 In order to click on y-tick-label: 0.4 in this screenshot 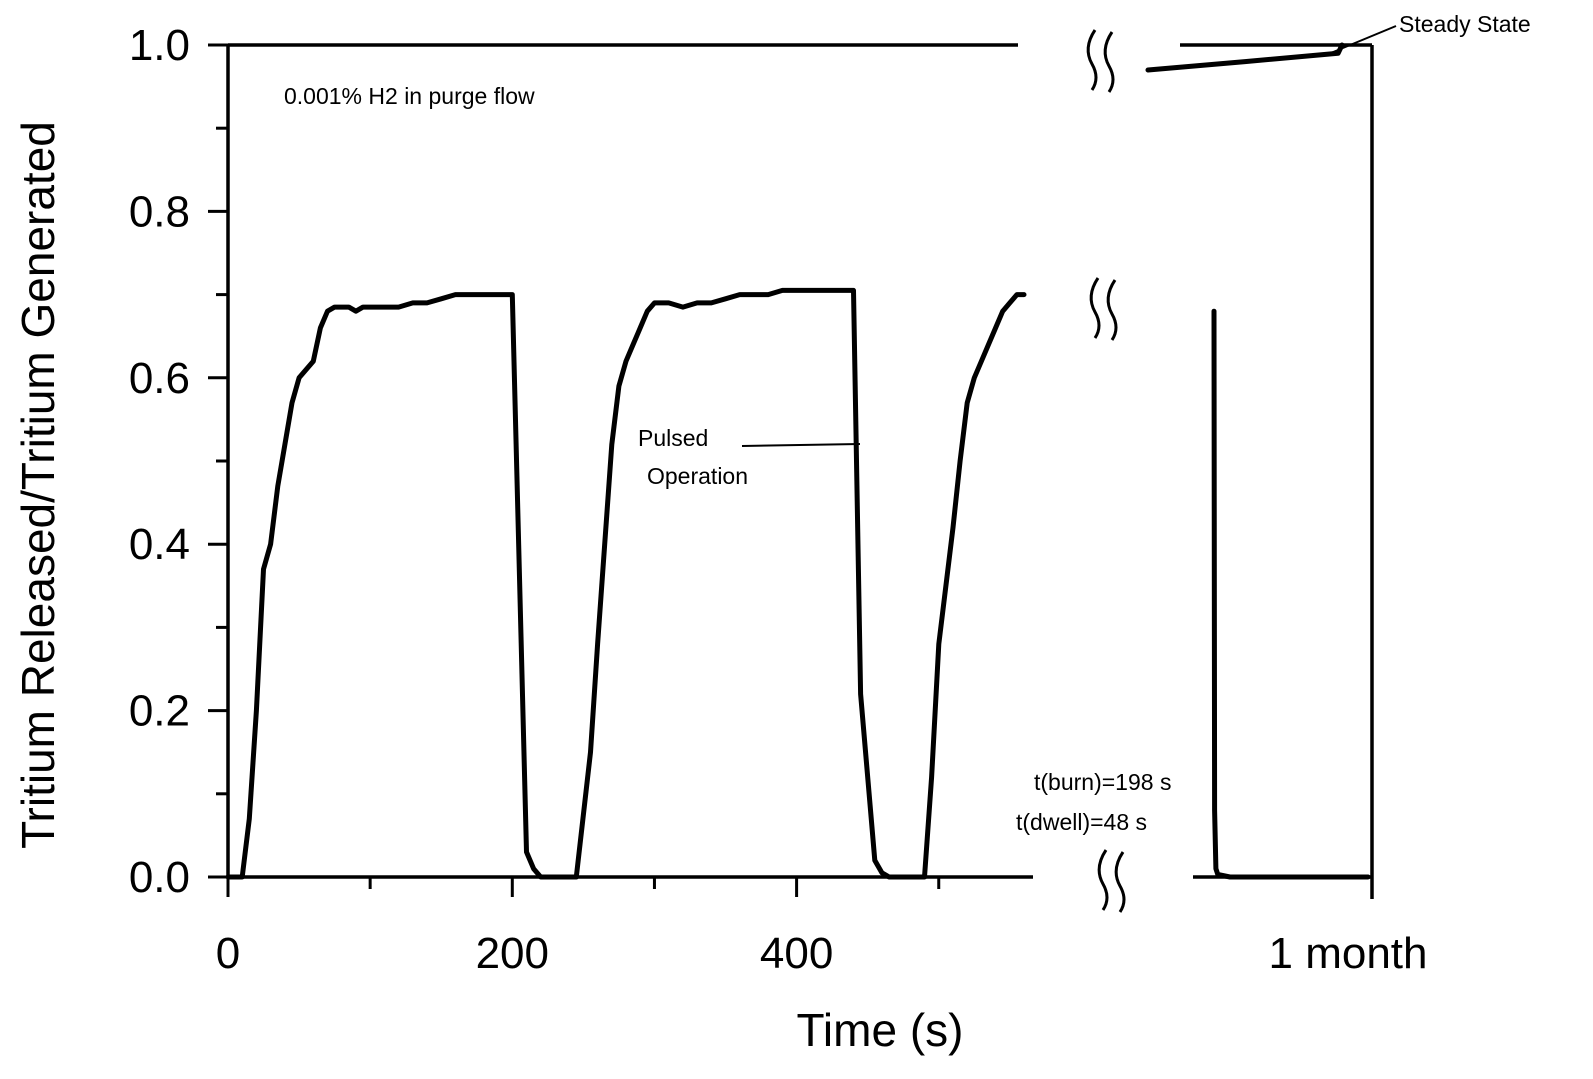, I will do `click(159, 544)`.